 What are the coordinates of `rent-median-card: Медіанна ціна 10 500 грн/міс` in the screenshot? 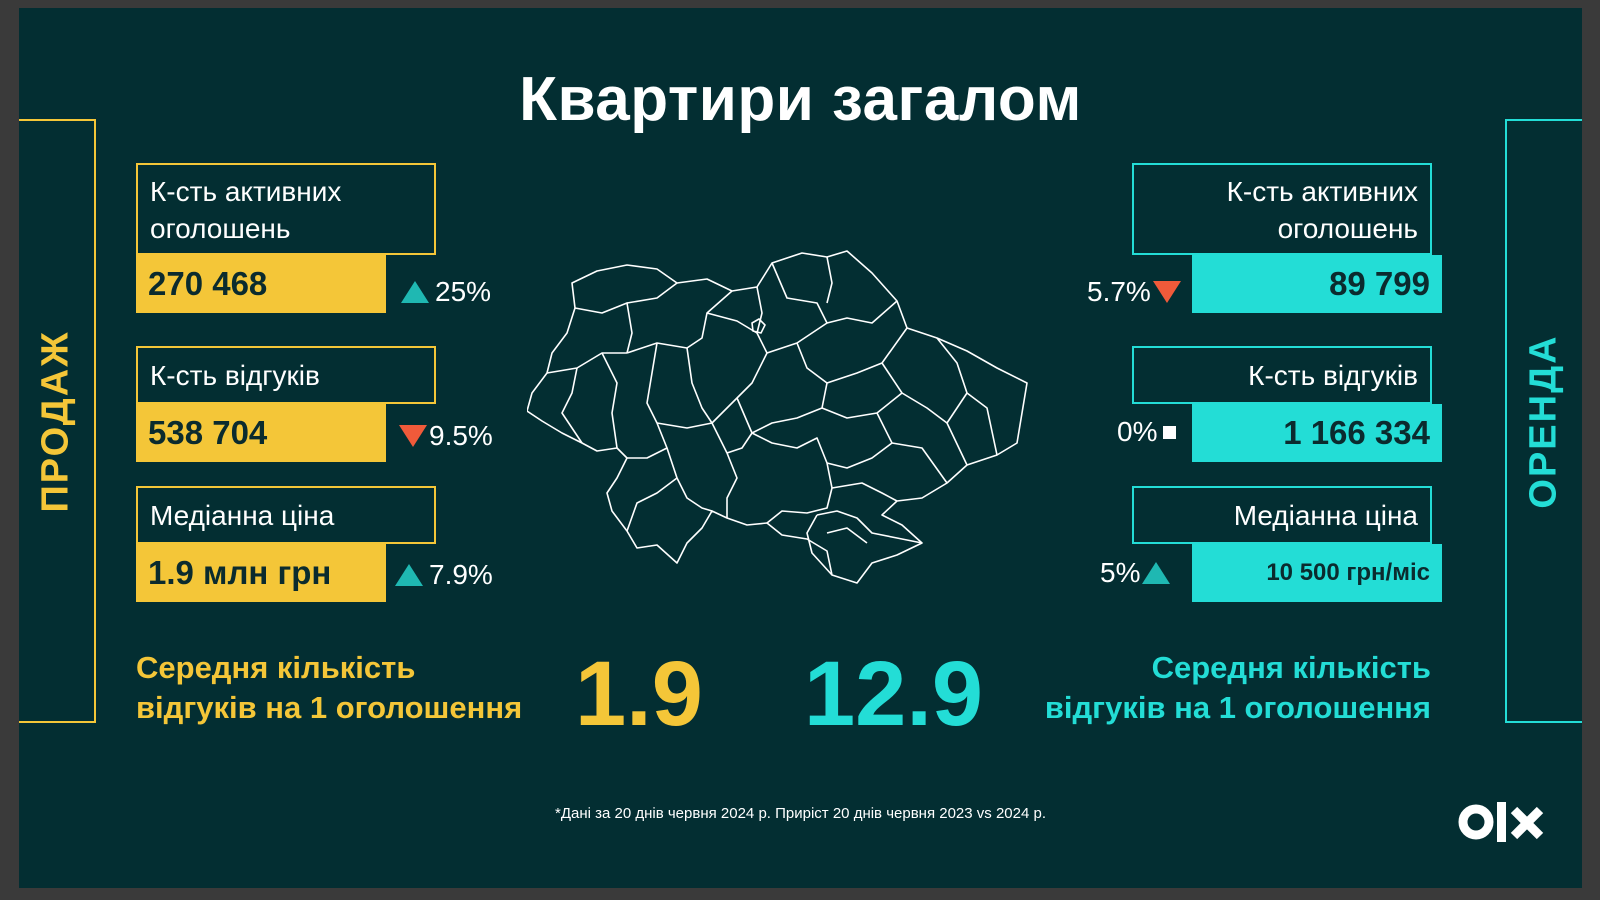 It's located at (1287, 544).